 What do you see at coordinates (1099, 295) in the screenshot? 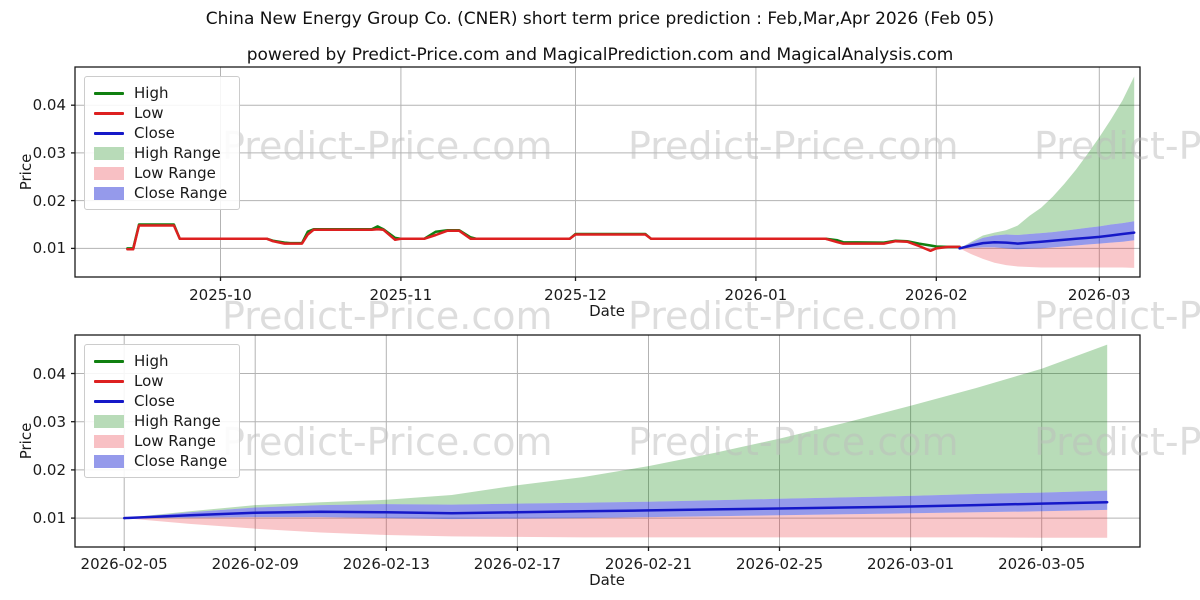
I see `x-tick-label: 2026-03` at bounding box center [1099, 295].